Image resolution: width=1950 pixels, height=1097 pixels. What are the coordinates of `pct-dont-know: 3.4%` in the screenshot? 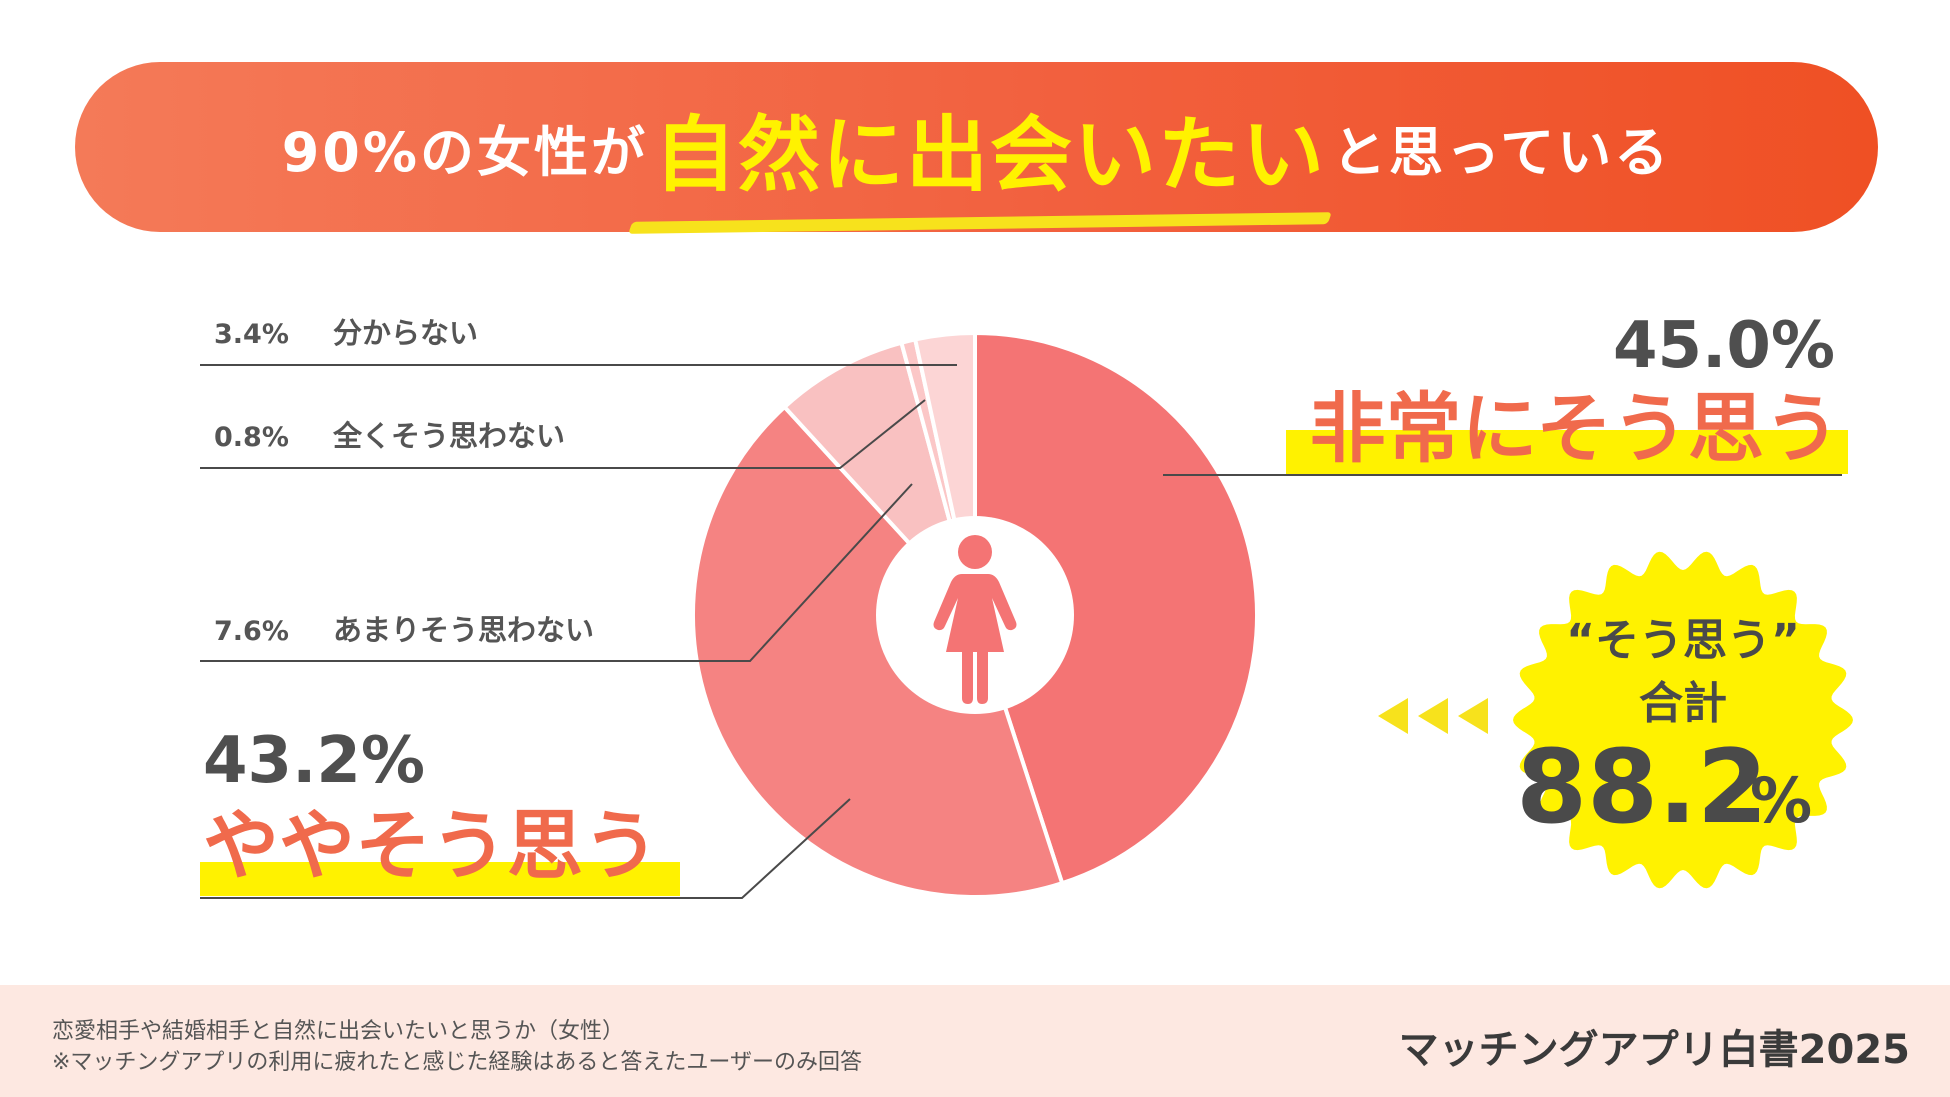 It's located at (251, 334).